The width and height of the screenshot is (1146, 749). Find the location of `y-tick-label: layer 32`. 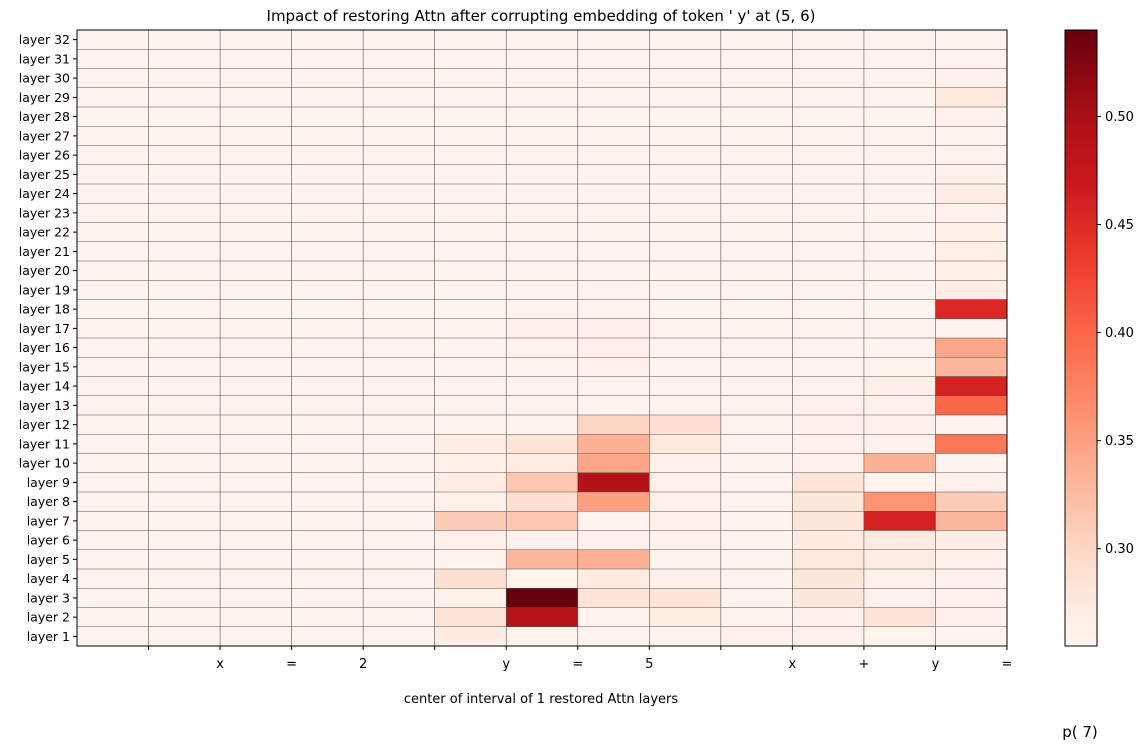

y-tick-label: layer 32 is located at coordinates (44, 39).